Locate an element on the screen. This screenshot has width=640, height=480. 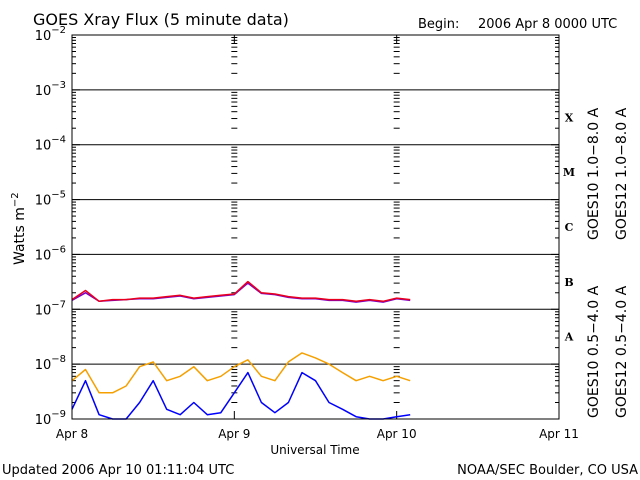
flare-class-label: A is located at coordinates (569, 337).